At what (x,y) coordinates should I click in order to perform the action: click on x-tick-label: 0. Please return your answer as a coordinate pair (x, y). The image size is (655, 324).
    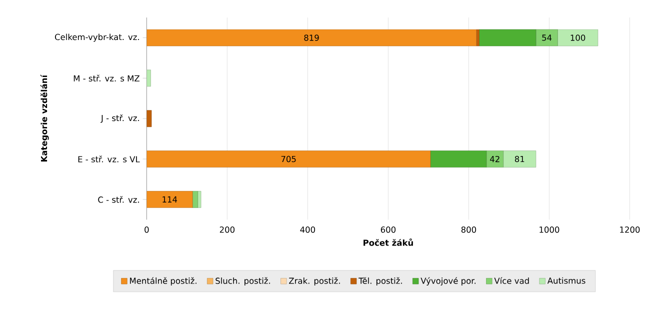
    Looking at the image, I should click on (146, 229).